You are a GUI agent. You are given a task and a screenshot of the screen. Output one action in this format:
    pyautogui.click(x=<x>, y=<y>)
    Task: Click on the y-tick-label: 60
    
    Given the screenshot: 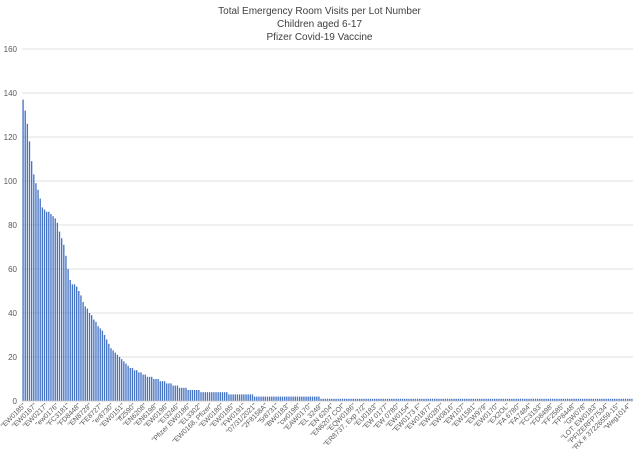 What is the action you would take?
    pyautogui.click(x=12, y=269)
    